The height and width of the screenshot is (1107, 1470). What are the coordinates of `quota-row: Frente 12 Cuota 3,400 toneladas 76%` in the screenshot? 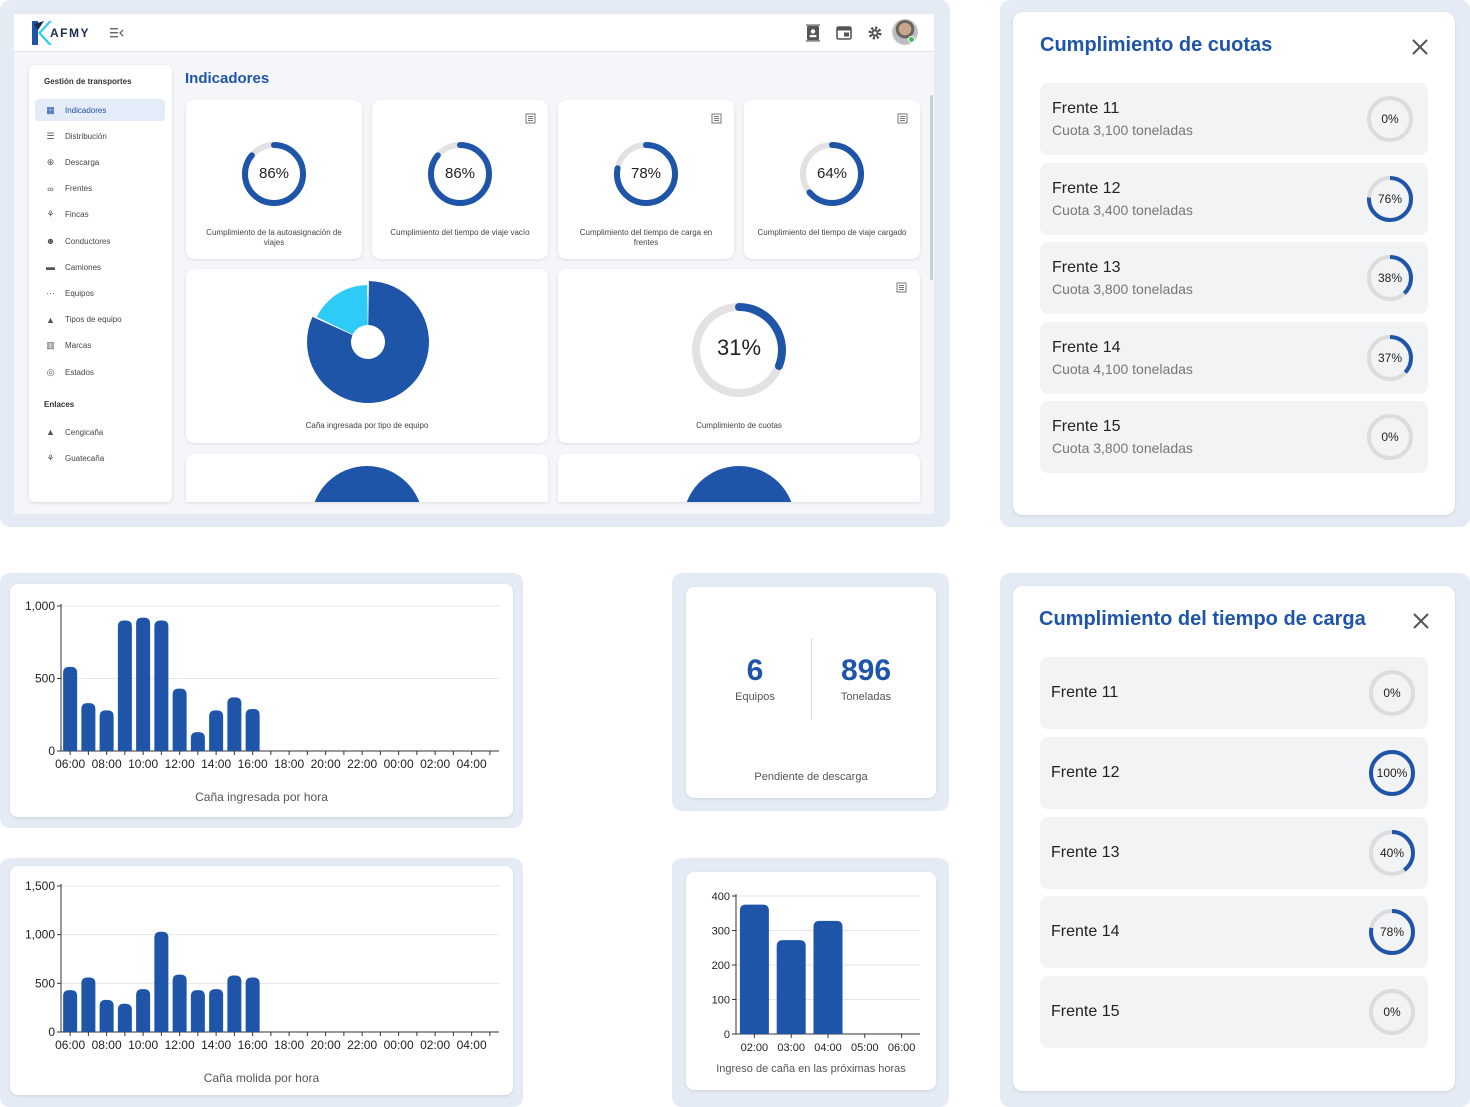 It's located at (1234, 198).